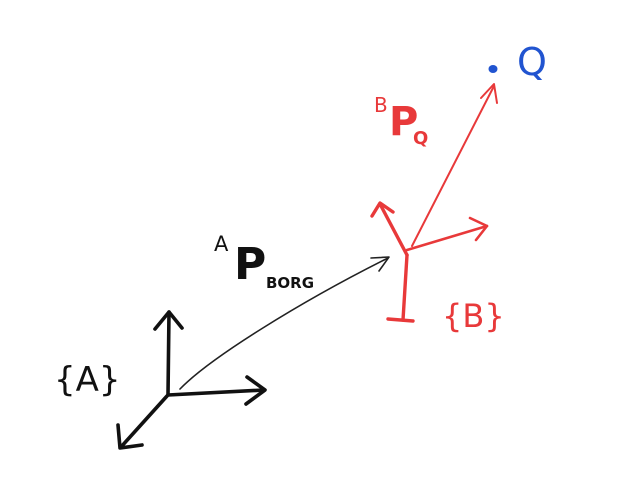 The width and height of the screenshot is (632, 498). What do you see at coordinates (403, 122) in the screenshot?
I see `b-p-q-main: P` at bounding box center [403, 122].